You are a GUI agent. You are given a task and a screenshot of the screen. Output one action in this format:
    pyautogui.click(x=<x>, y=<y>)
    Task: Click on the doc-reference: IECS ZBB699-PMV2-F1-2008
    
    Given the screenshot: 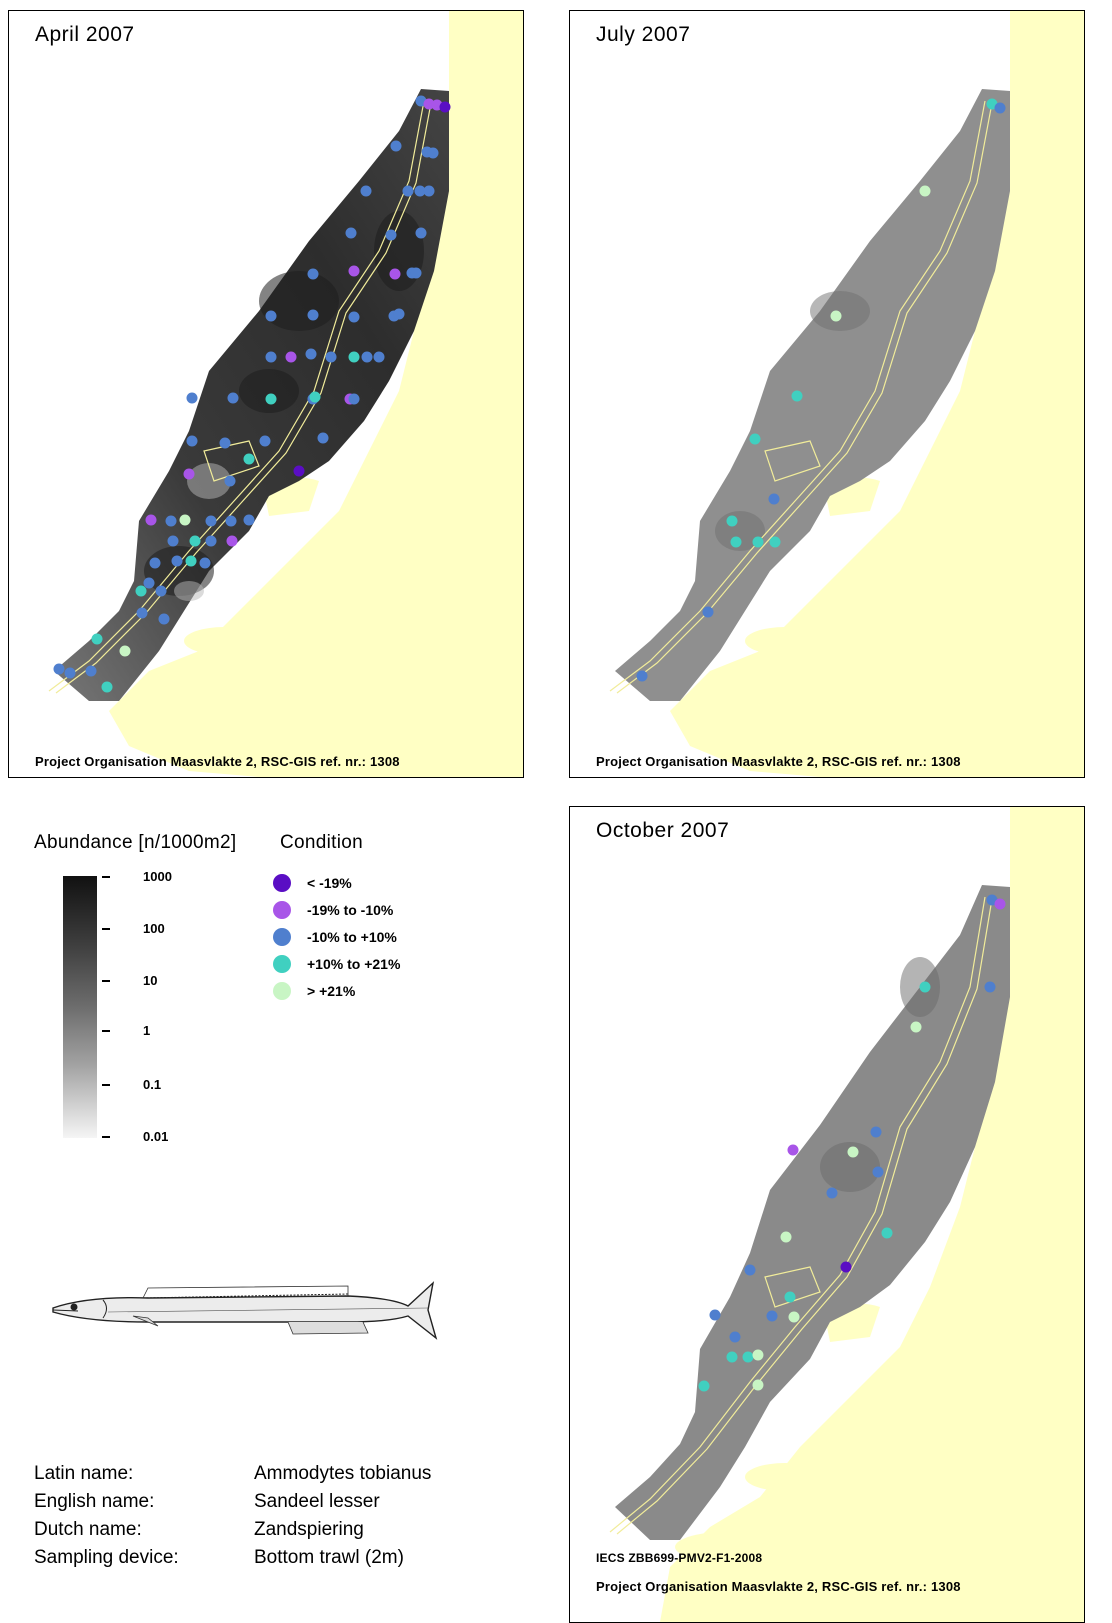 What is the action you would take?
    pyautogui.click(x=679, y=1558)
    